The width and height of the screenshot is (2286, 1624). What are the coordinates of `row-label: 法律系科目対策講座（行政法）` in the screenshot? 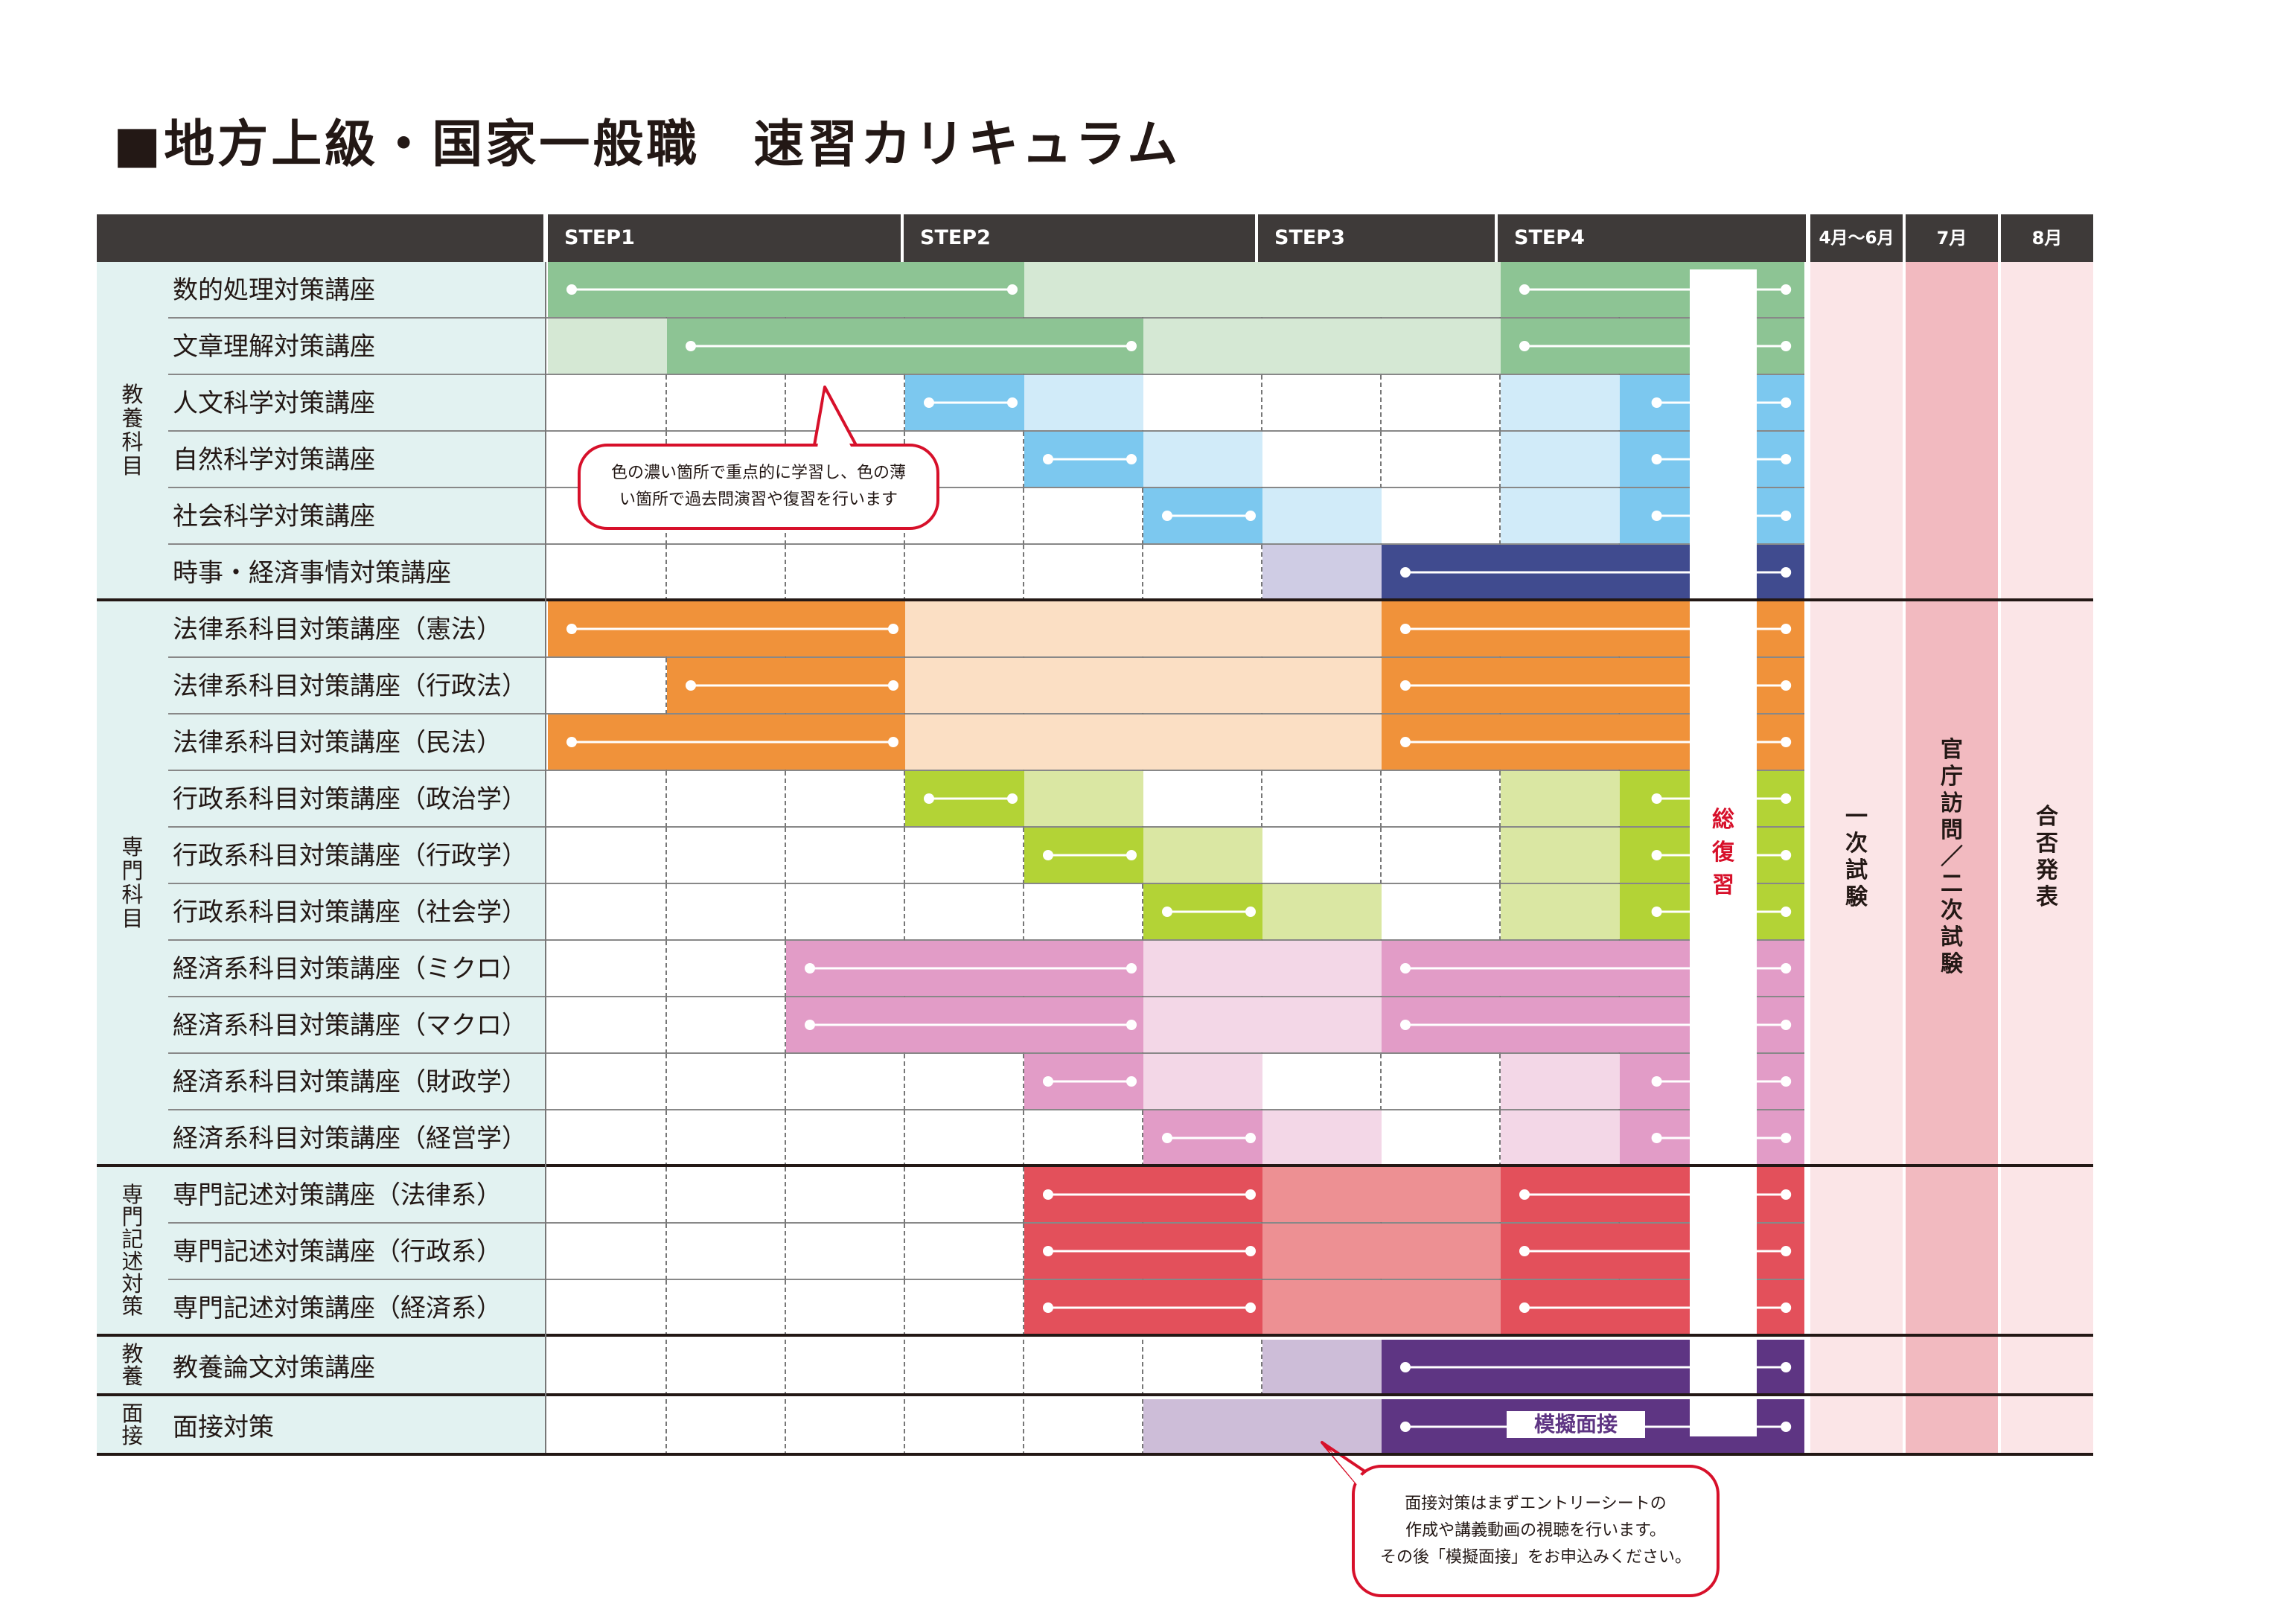 It's located at (350, 686).